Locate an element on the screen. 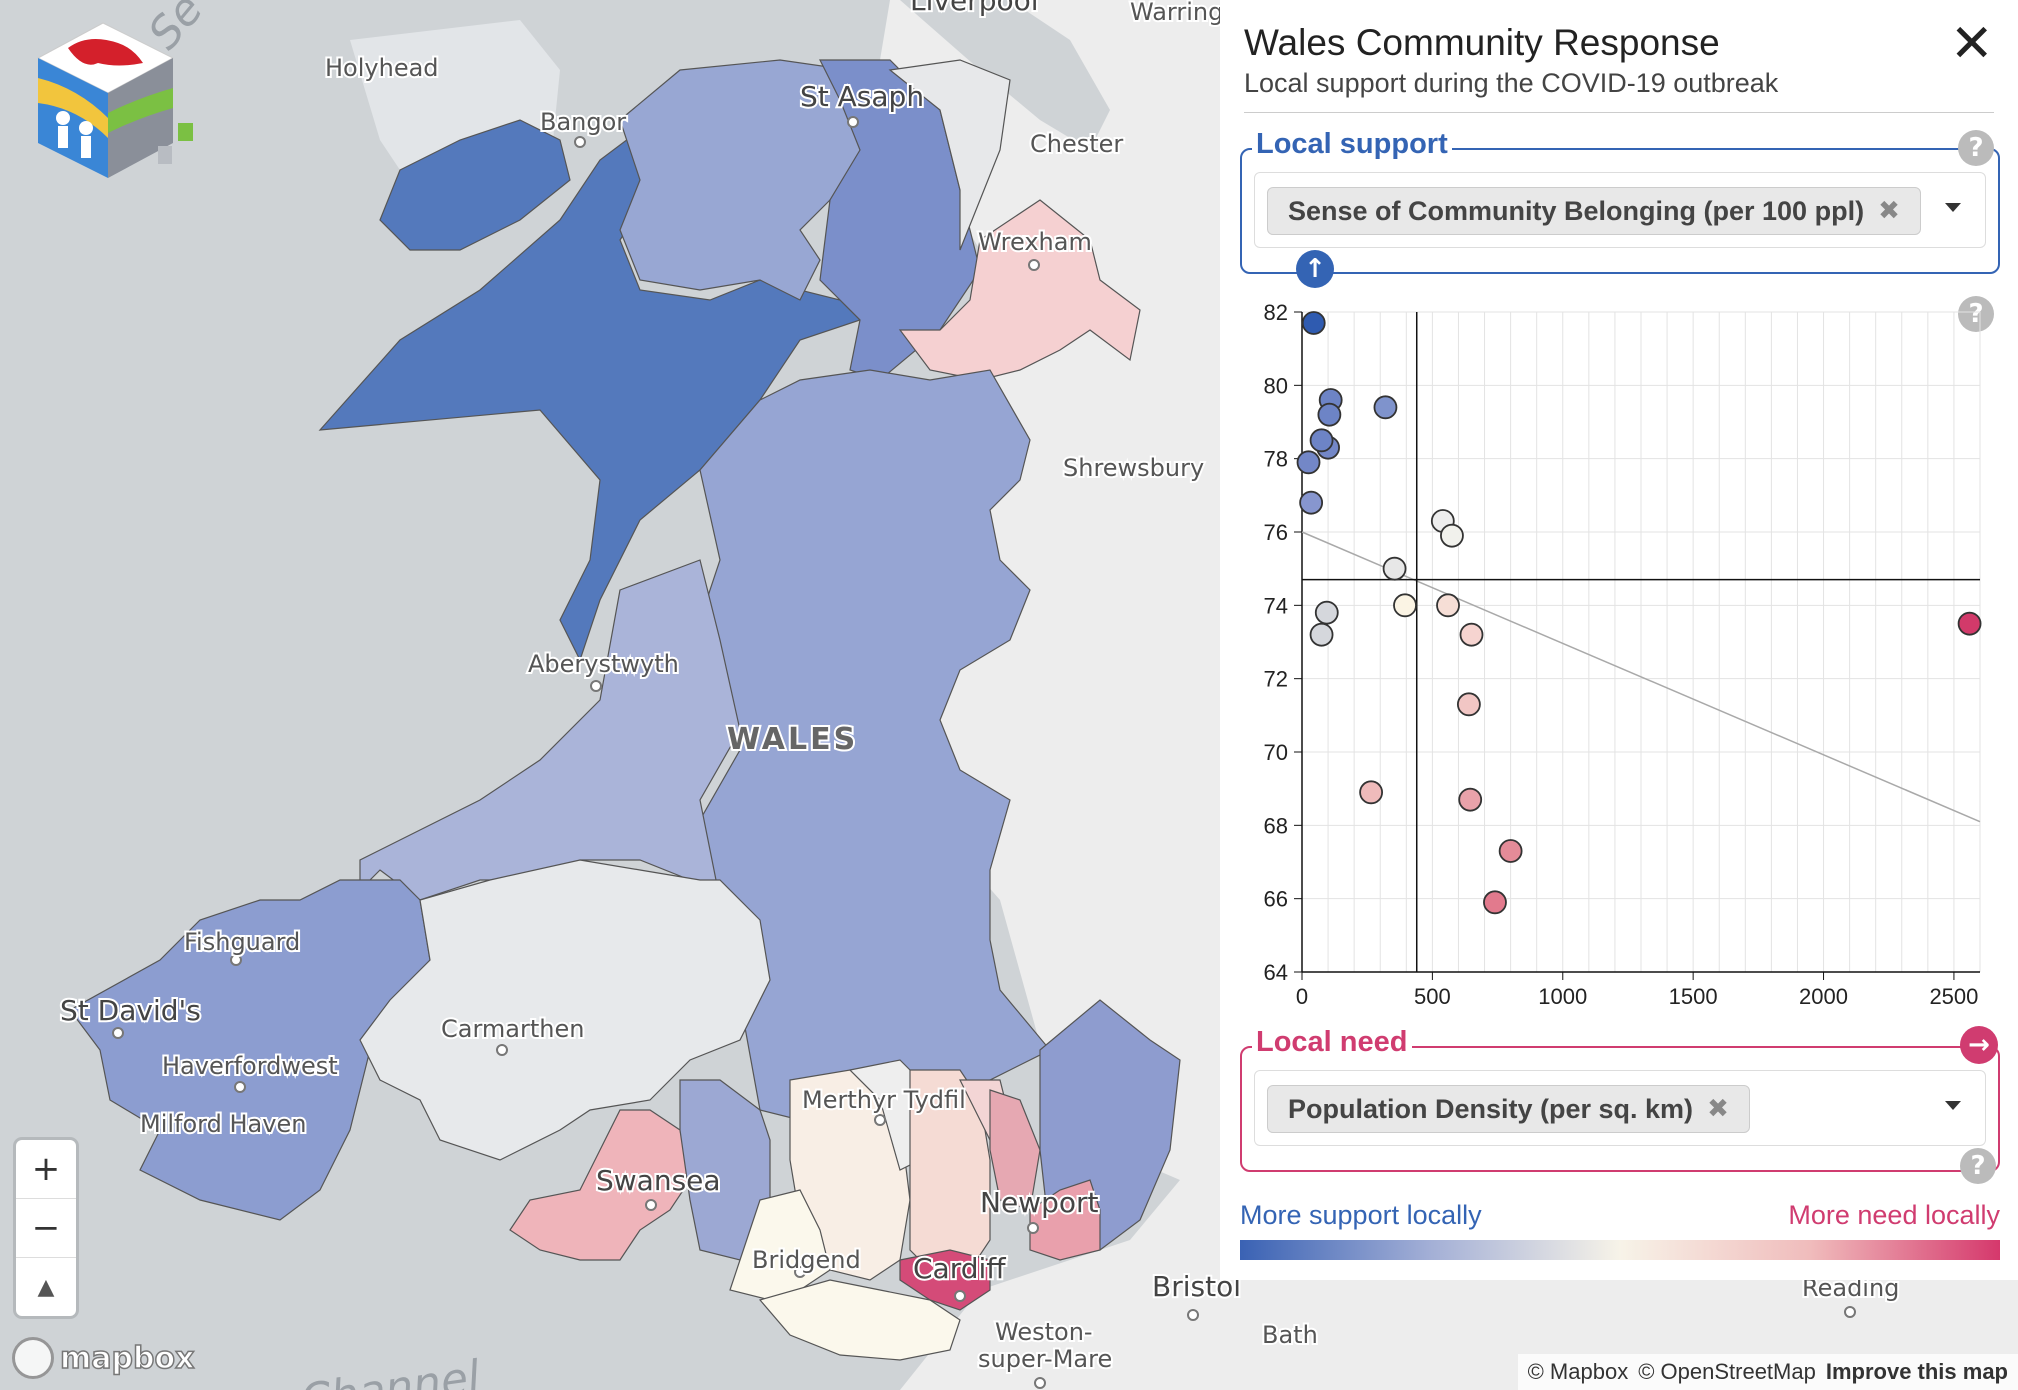 The height and width of the screenshot is (1390, 2018). svg-text: Bridgend is located at coordinates (806, 1260).